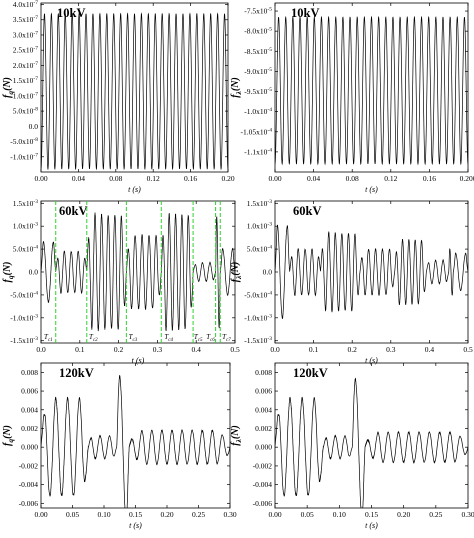 This screenshot has height=538, width=474. Describe the element at coordinates (226, 338) in the screenshot. I see `segment-label: Tc7` at that location.